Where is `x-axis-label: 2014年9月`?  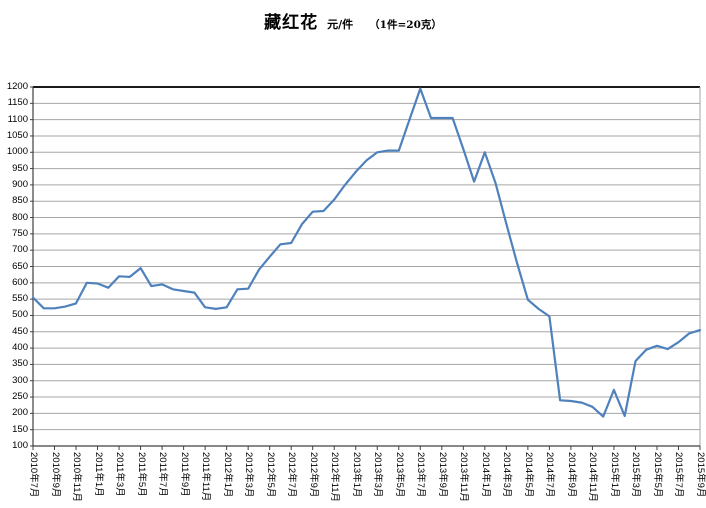
x-axis-label: 2014年9月 is located at coordinates (571, 475).